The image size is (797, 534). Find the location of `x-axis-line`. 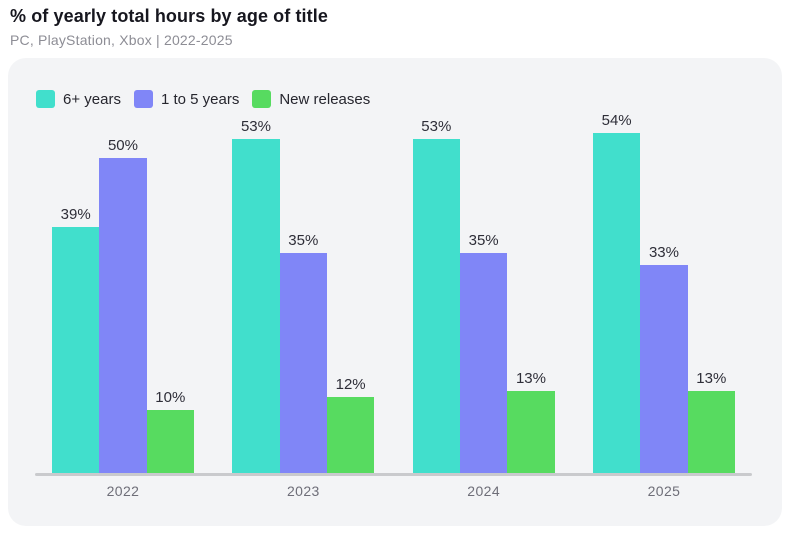

x-axis-line is located at coordinates (393, 474).